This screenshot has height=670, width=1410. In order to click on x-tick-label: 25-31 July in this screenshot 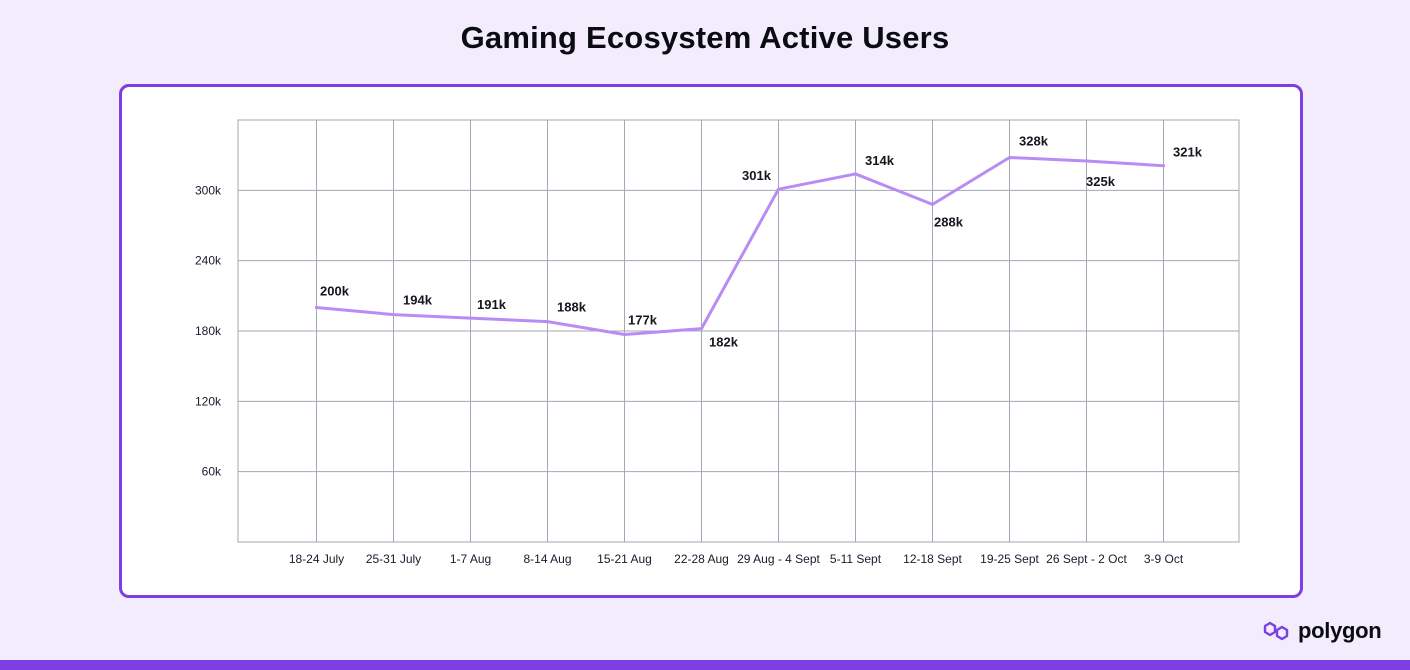, I will do `click(393, 559)`.